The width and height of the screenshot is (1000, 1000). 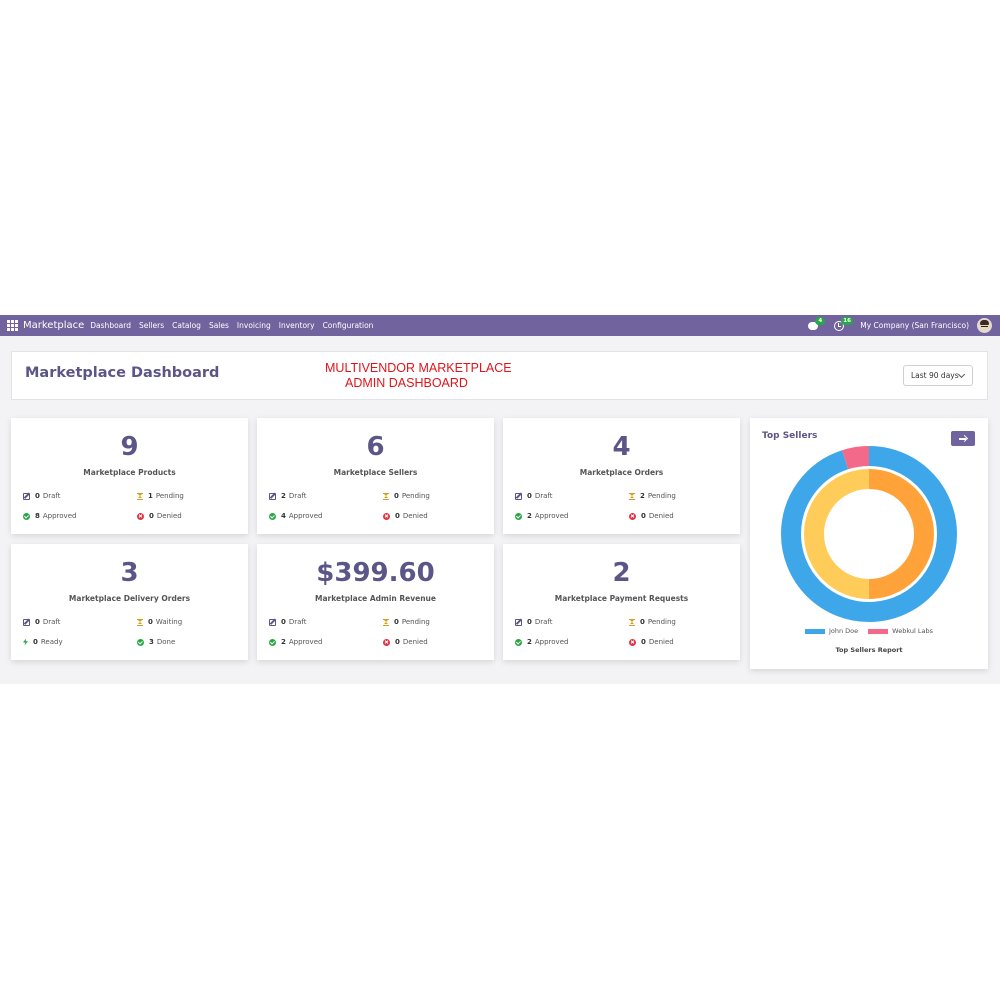 I want to click on card-value: 9, so click(x=129, y=447).